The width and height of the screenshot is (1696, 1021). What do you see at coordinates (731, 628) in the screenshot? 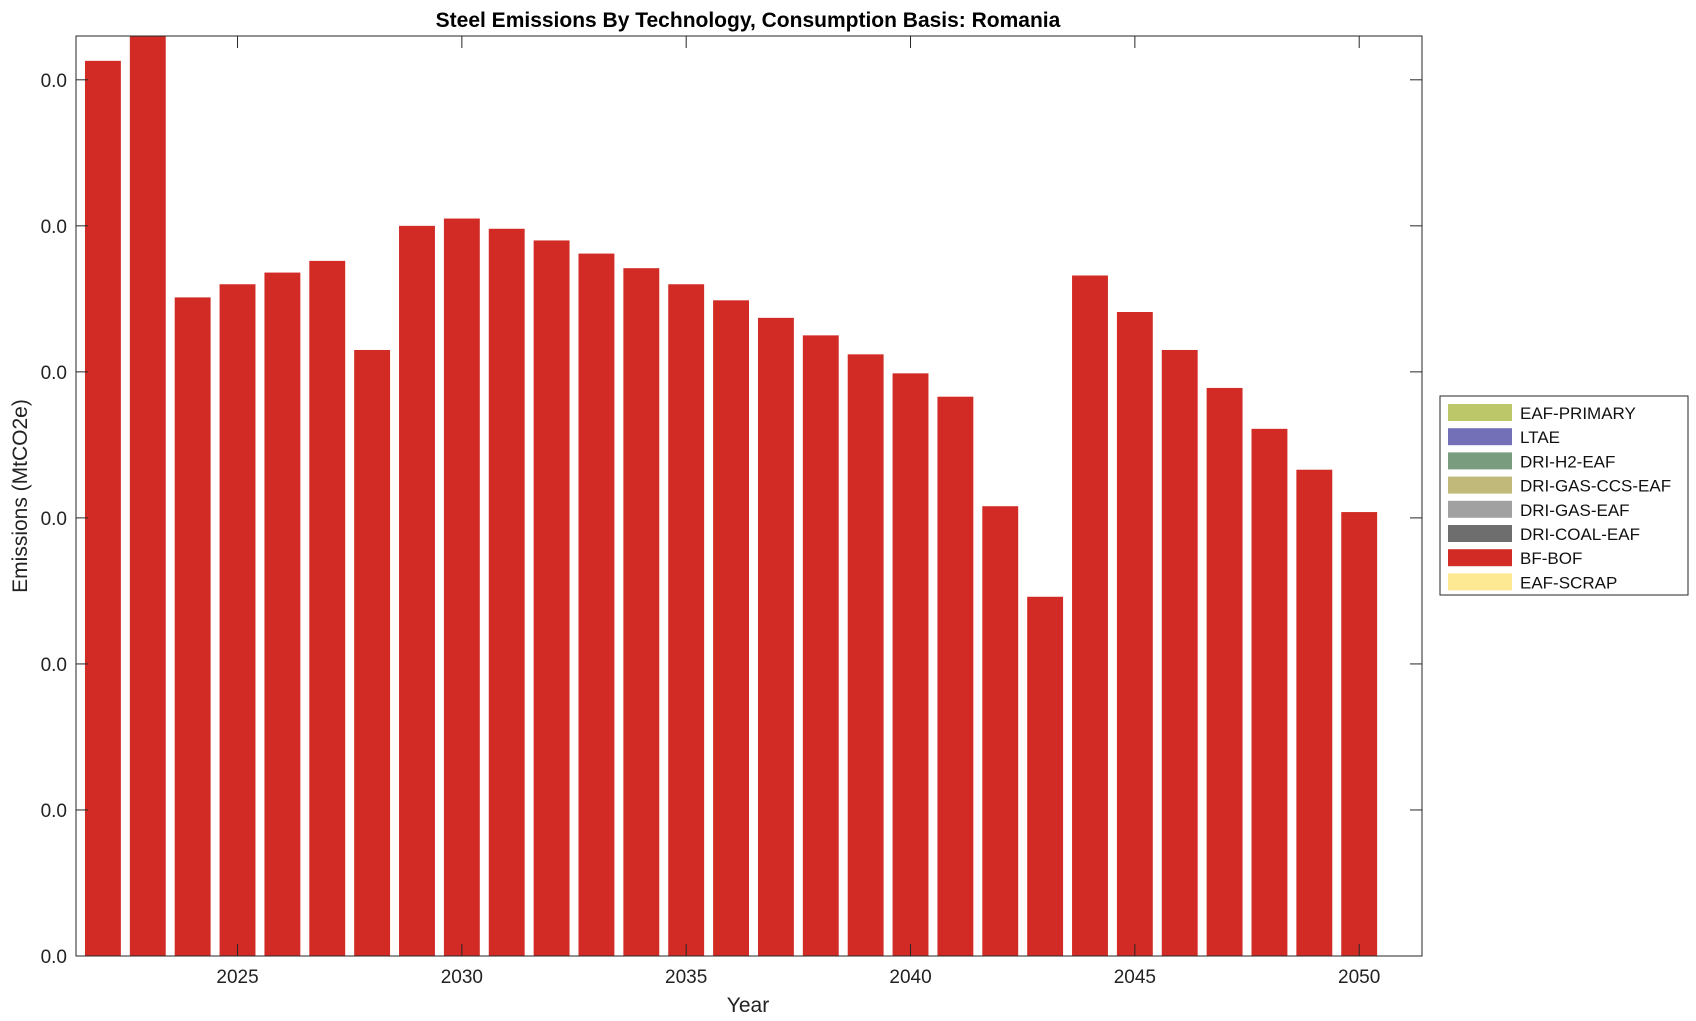
I see `bar-bf-bof-2036` at bounding box center [731, 628].